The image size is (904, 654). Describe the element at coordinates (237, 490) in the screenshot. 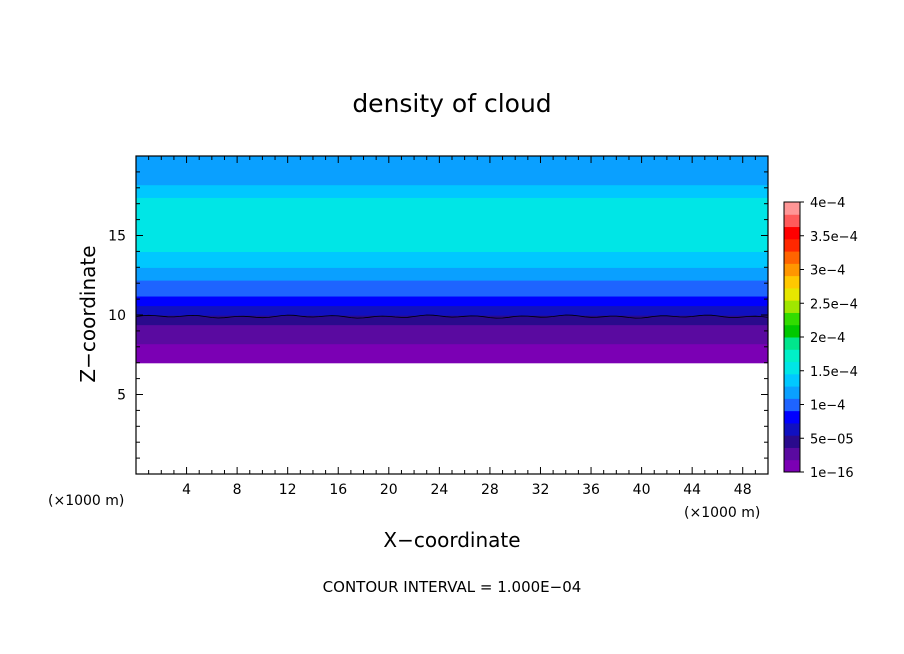

I see `x-tick-label: 8` at that location.